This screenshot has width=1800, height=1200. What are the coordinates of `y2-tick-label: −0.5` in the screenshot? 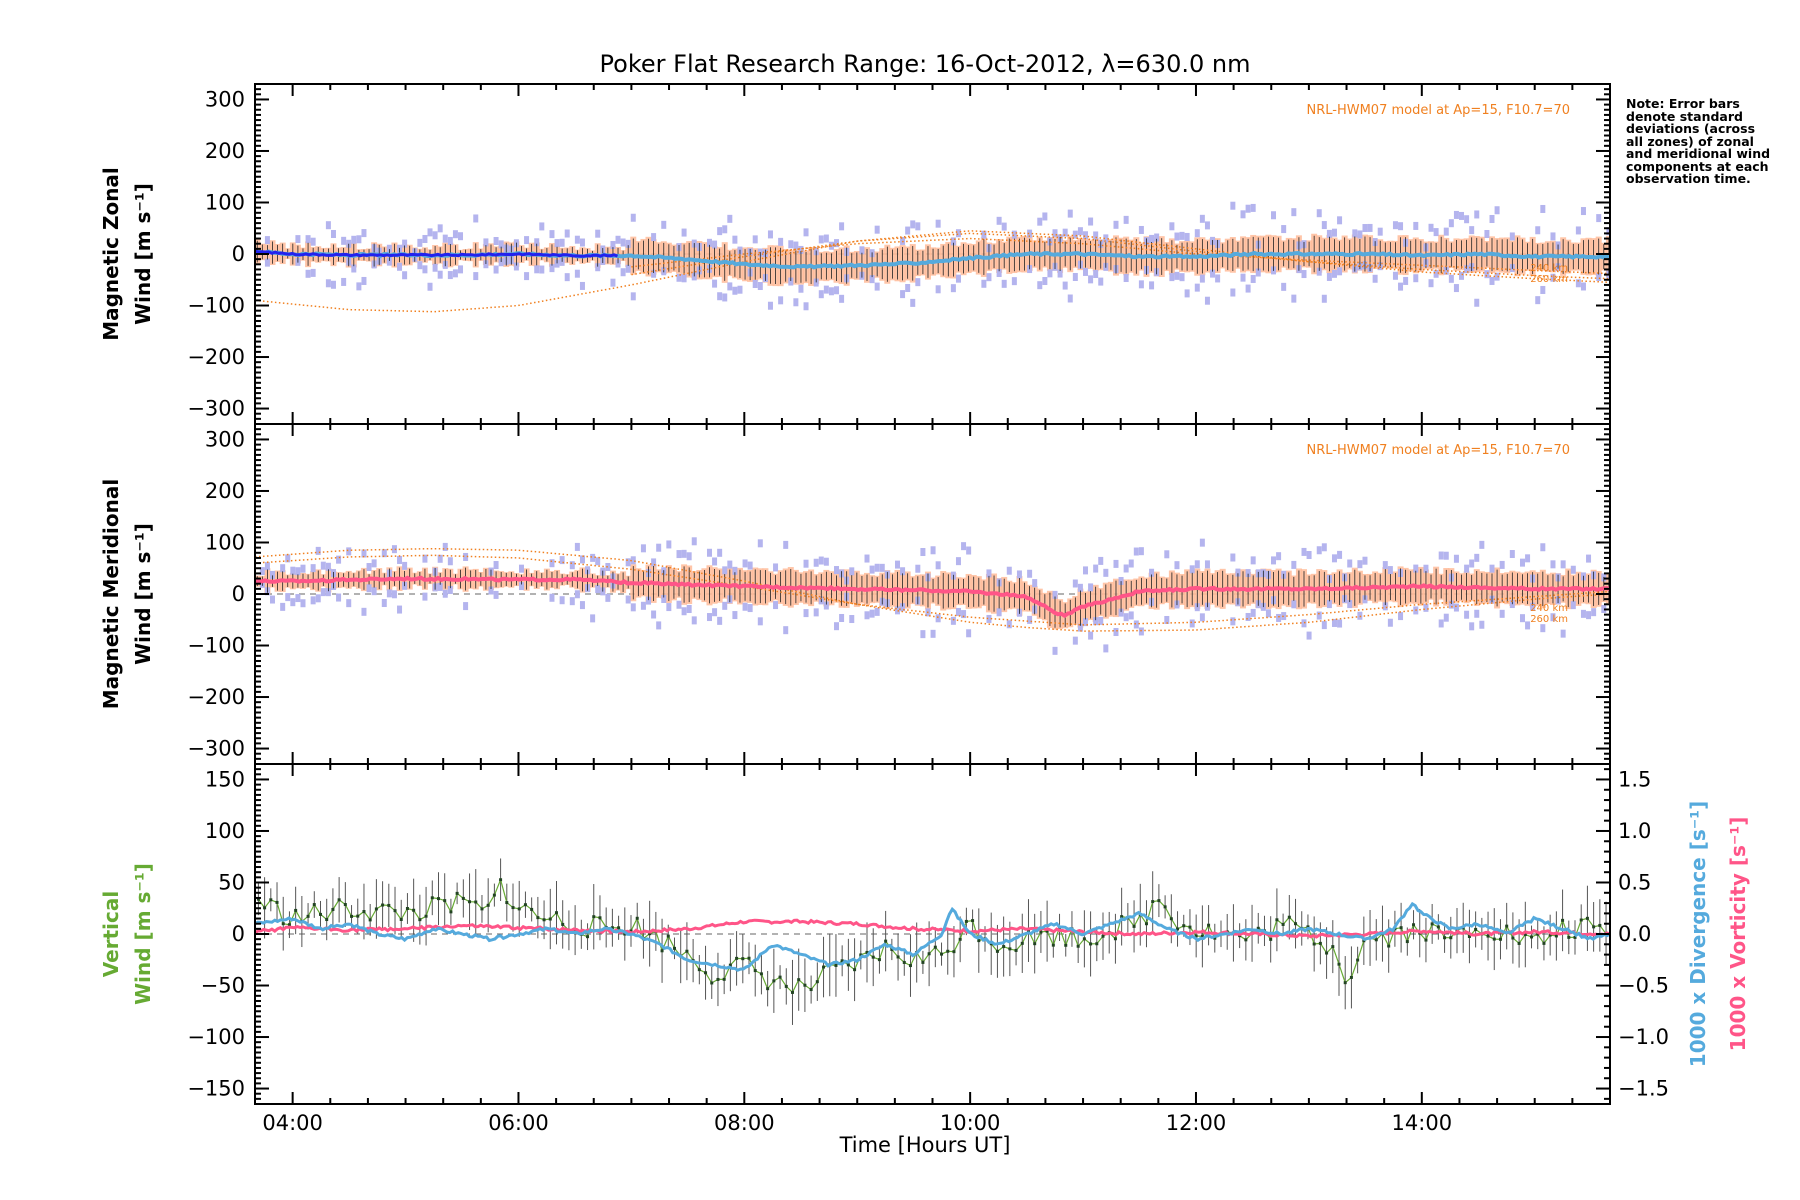 It's located at (1643, 986).